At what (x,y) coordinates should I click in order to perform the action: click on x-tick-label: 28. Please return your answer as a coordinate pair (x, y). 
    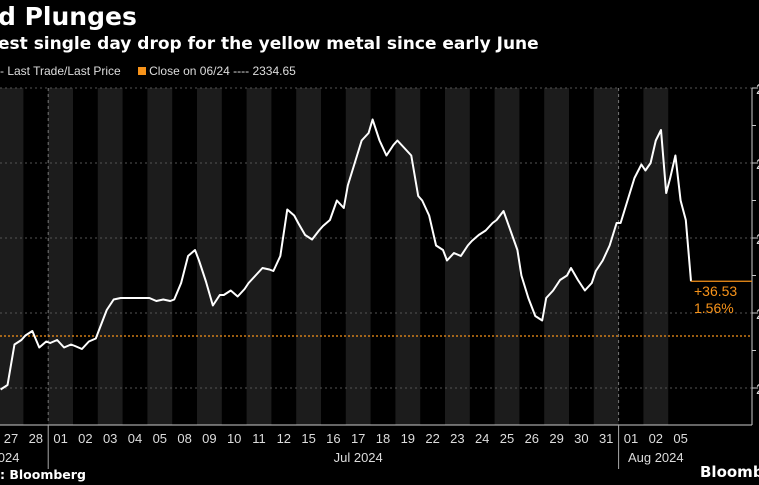
    Looking at the image, I should click on (36, 438).